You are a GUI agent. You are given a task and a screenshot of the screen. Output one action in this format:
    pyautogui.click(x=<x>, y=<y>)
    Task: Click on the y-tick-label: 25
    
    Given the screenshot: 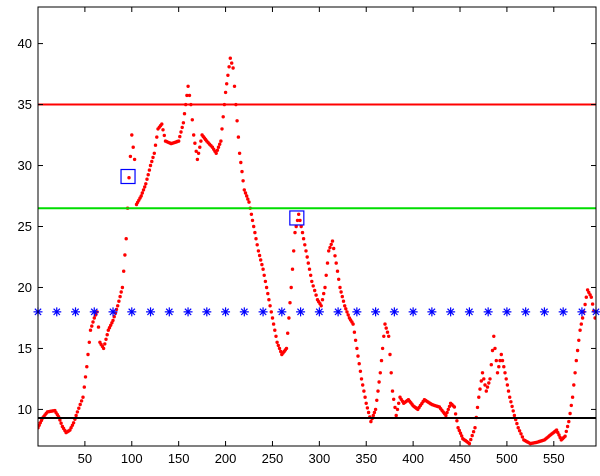 What is the action you would take?
    pyautogui.click(x=25, y=226)
    